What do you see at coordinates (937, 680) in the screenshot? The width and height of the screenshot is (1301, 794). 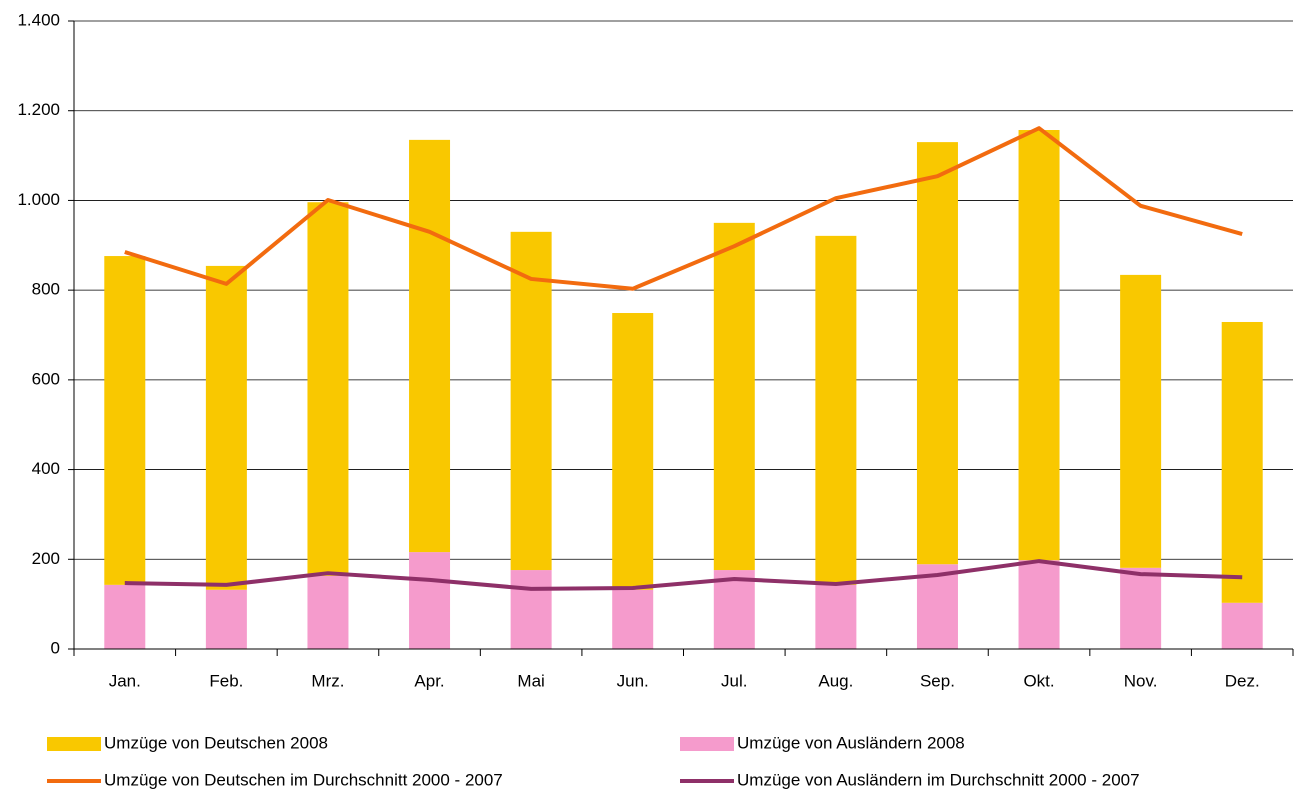 I see `x-tick-label: Sep.` at bounding box center [937, 680].